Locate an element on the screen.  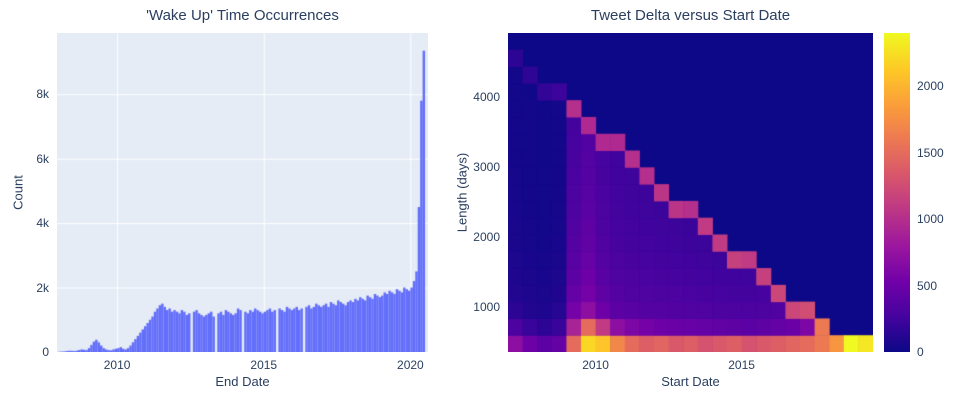
colorbar-tick-label: 1000 is located at coordinates (930, 219).